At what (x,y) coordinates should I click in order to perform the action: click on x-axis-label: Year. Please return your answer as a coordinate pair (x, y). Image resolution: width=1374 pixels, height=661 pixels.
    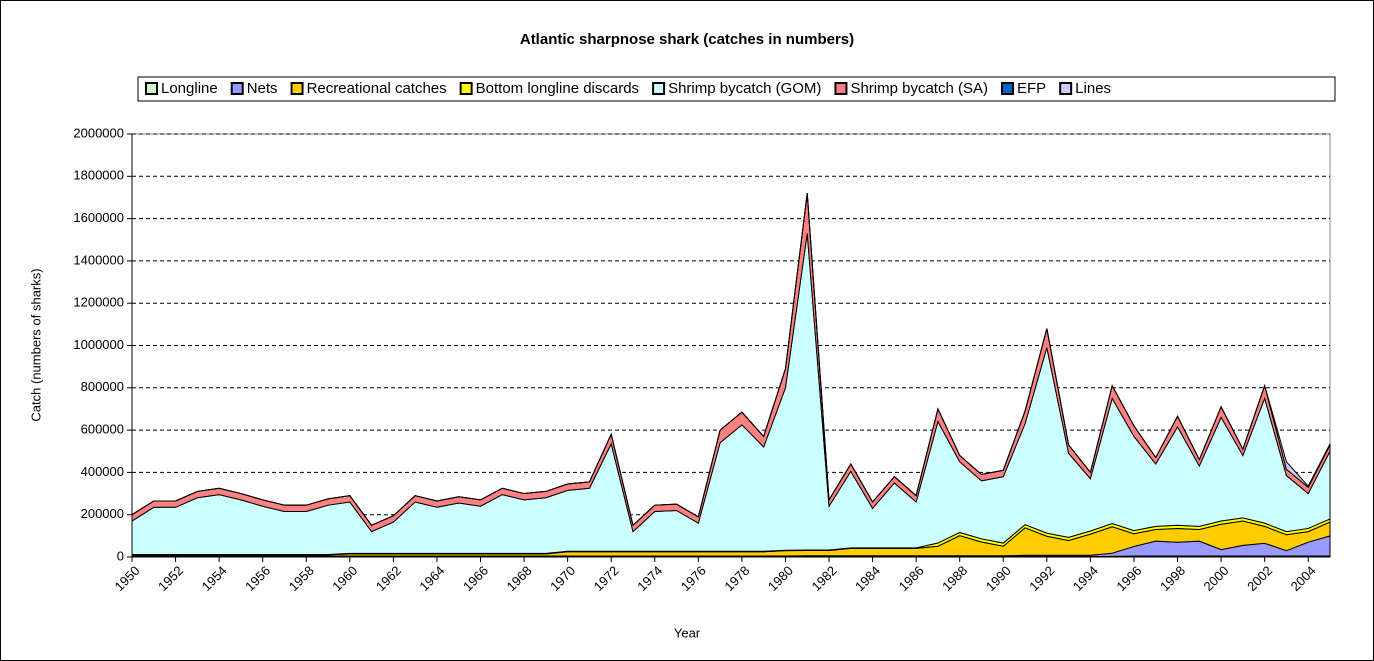
    Looking at the image, I should click on (687, 632).